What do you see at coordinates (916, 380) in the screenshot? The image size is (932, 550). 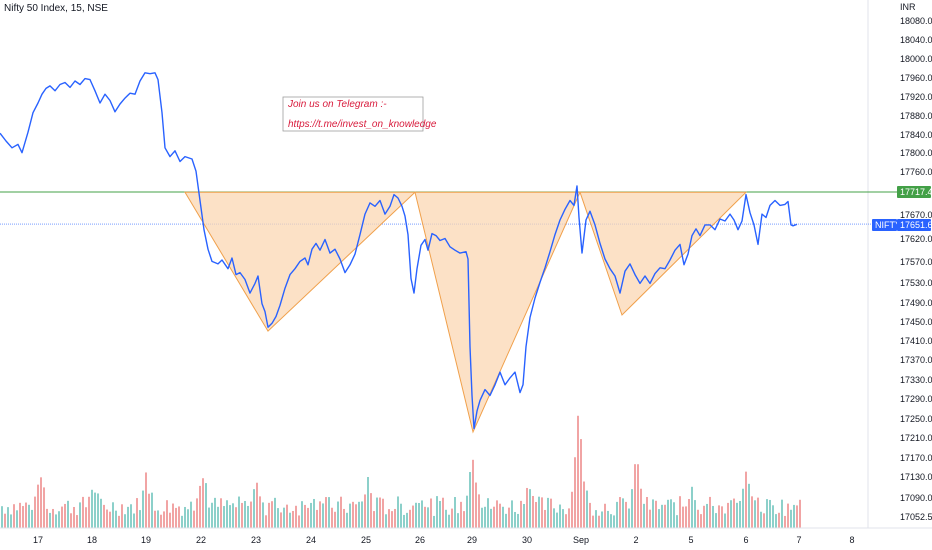 I see `y-tick-label: 17330.00` at bounding box center [916, 380].